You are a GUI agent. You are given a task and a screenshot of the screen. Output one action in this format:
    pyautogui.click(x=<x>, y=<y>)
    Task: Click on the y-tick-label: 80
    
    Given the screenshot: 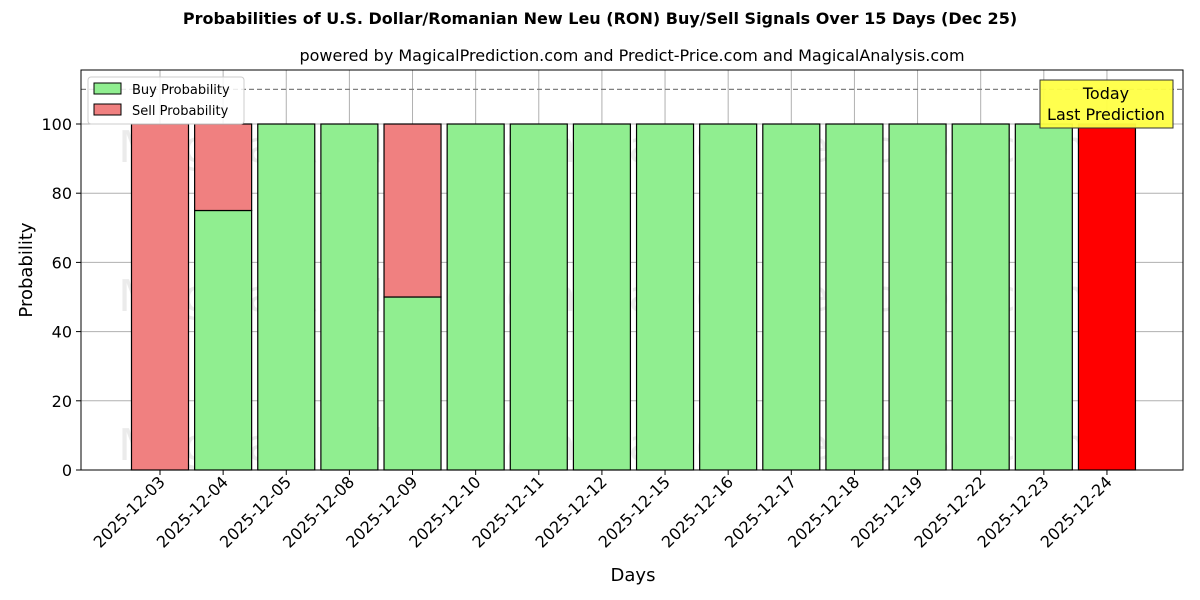 What is the action you would take?
    pyautogui.click(x=62, y=193)
    